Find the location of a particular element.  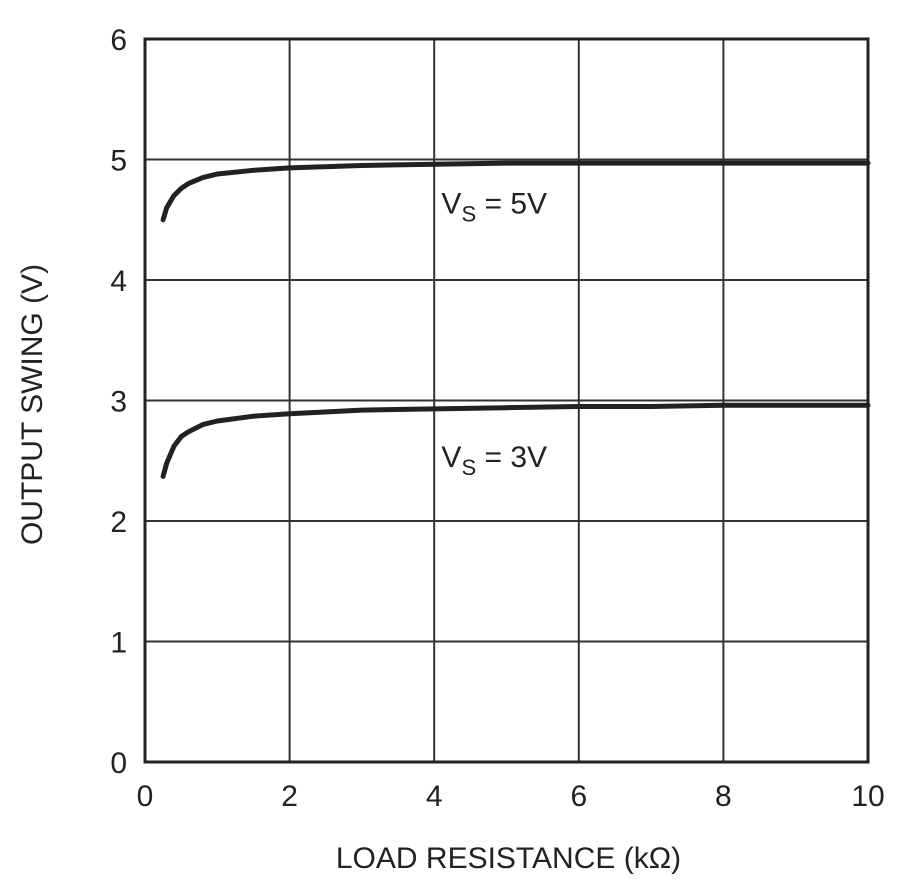

x-tick-label: 6 is located at coordinates (578, 796).